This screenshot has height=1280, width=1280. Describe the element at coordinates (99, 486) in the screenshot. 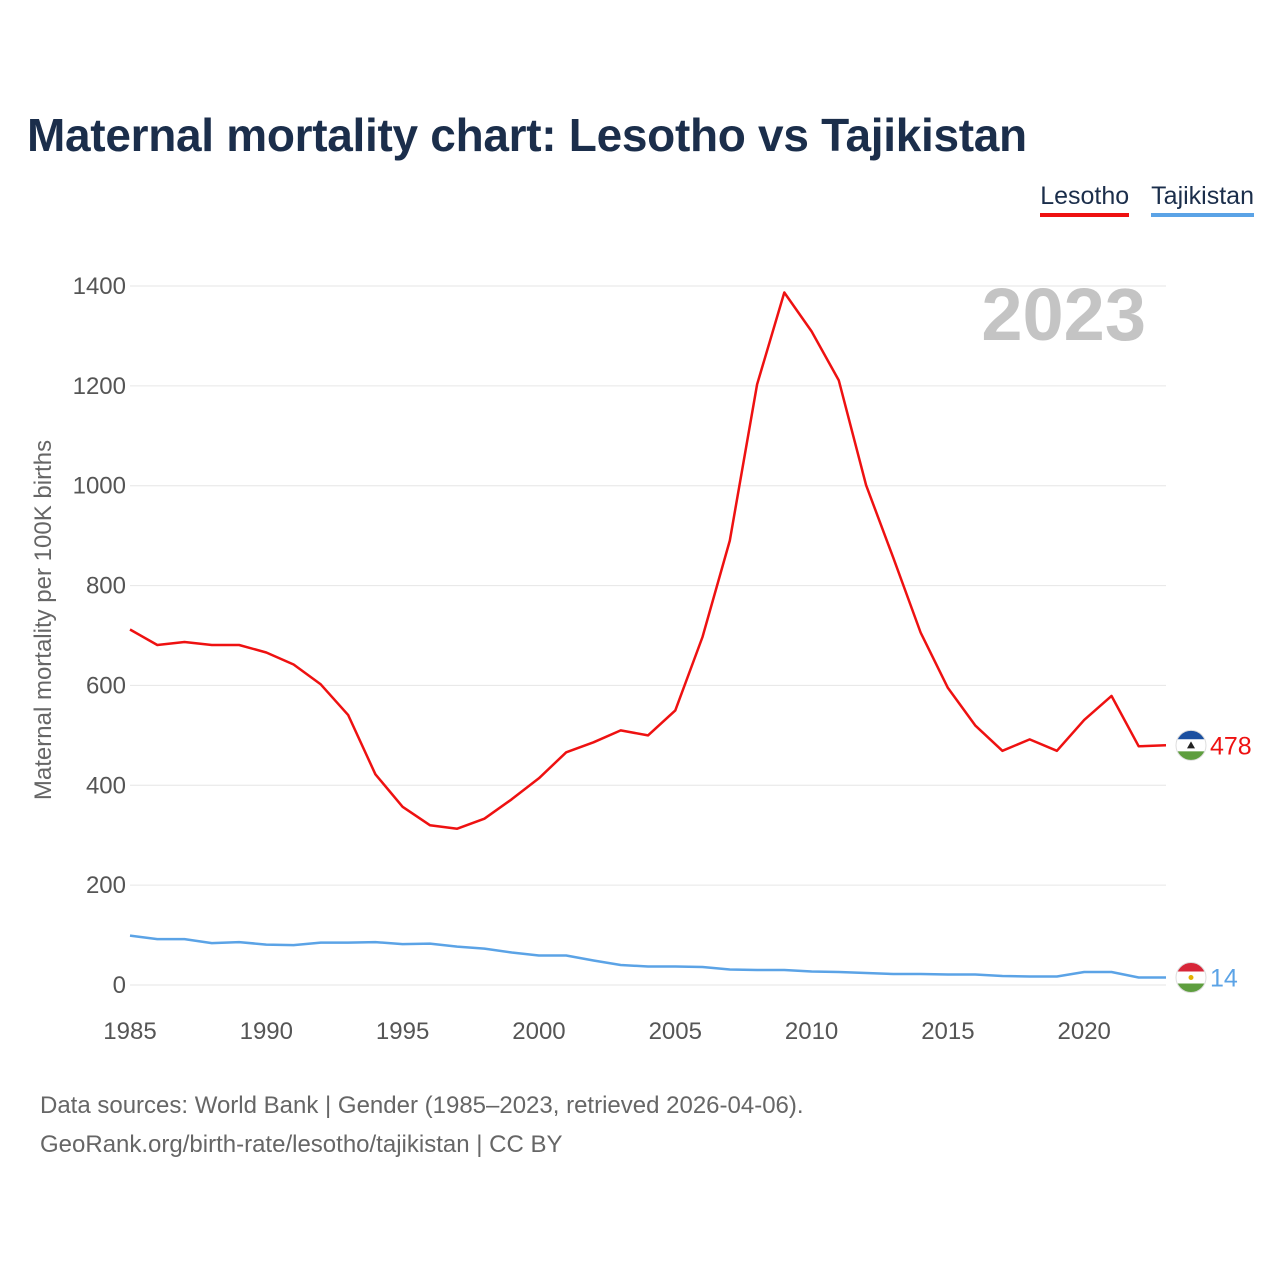

I see `y-tick-label: 1000` at that location.